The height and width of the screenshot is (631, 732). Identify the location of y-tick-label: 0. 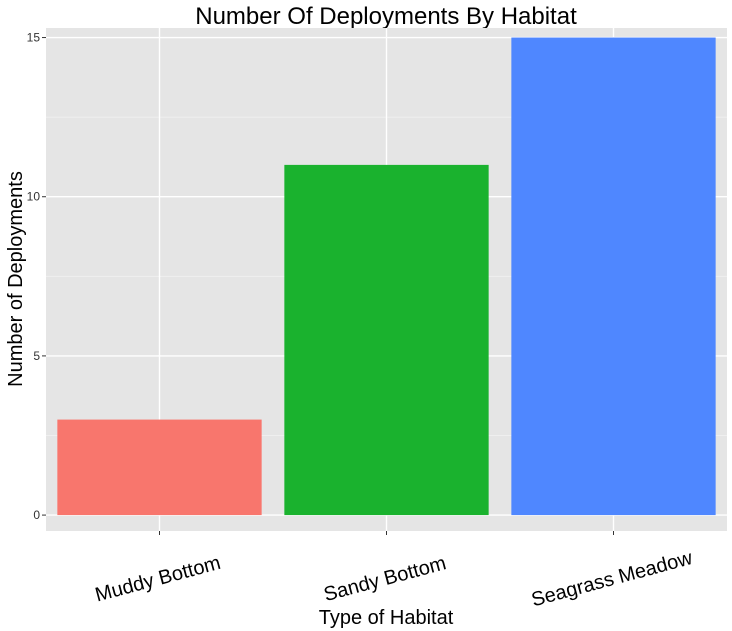
(36, 515).